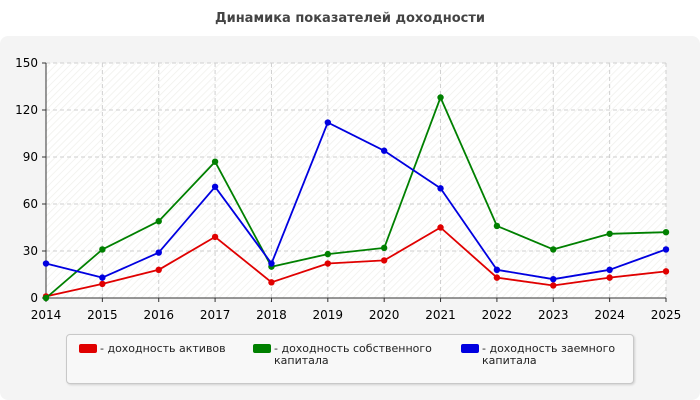 This screenshot has height=400, width=700. I want to click on legend-item-assets: - доходность активов, so click(152, 349).